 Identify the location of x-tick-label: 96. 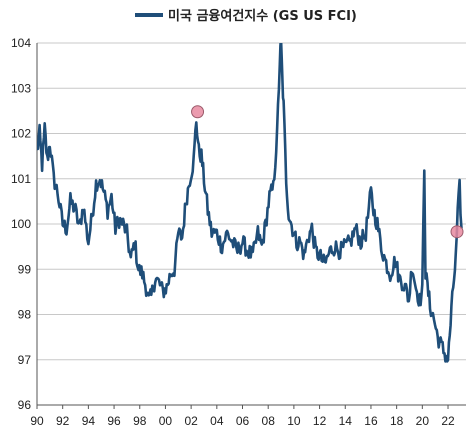
(114, 421).